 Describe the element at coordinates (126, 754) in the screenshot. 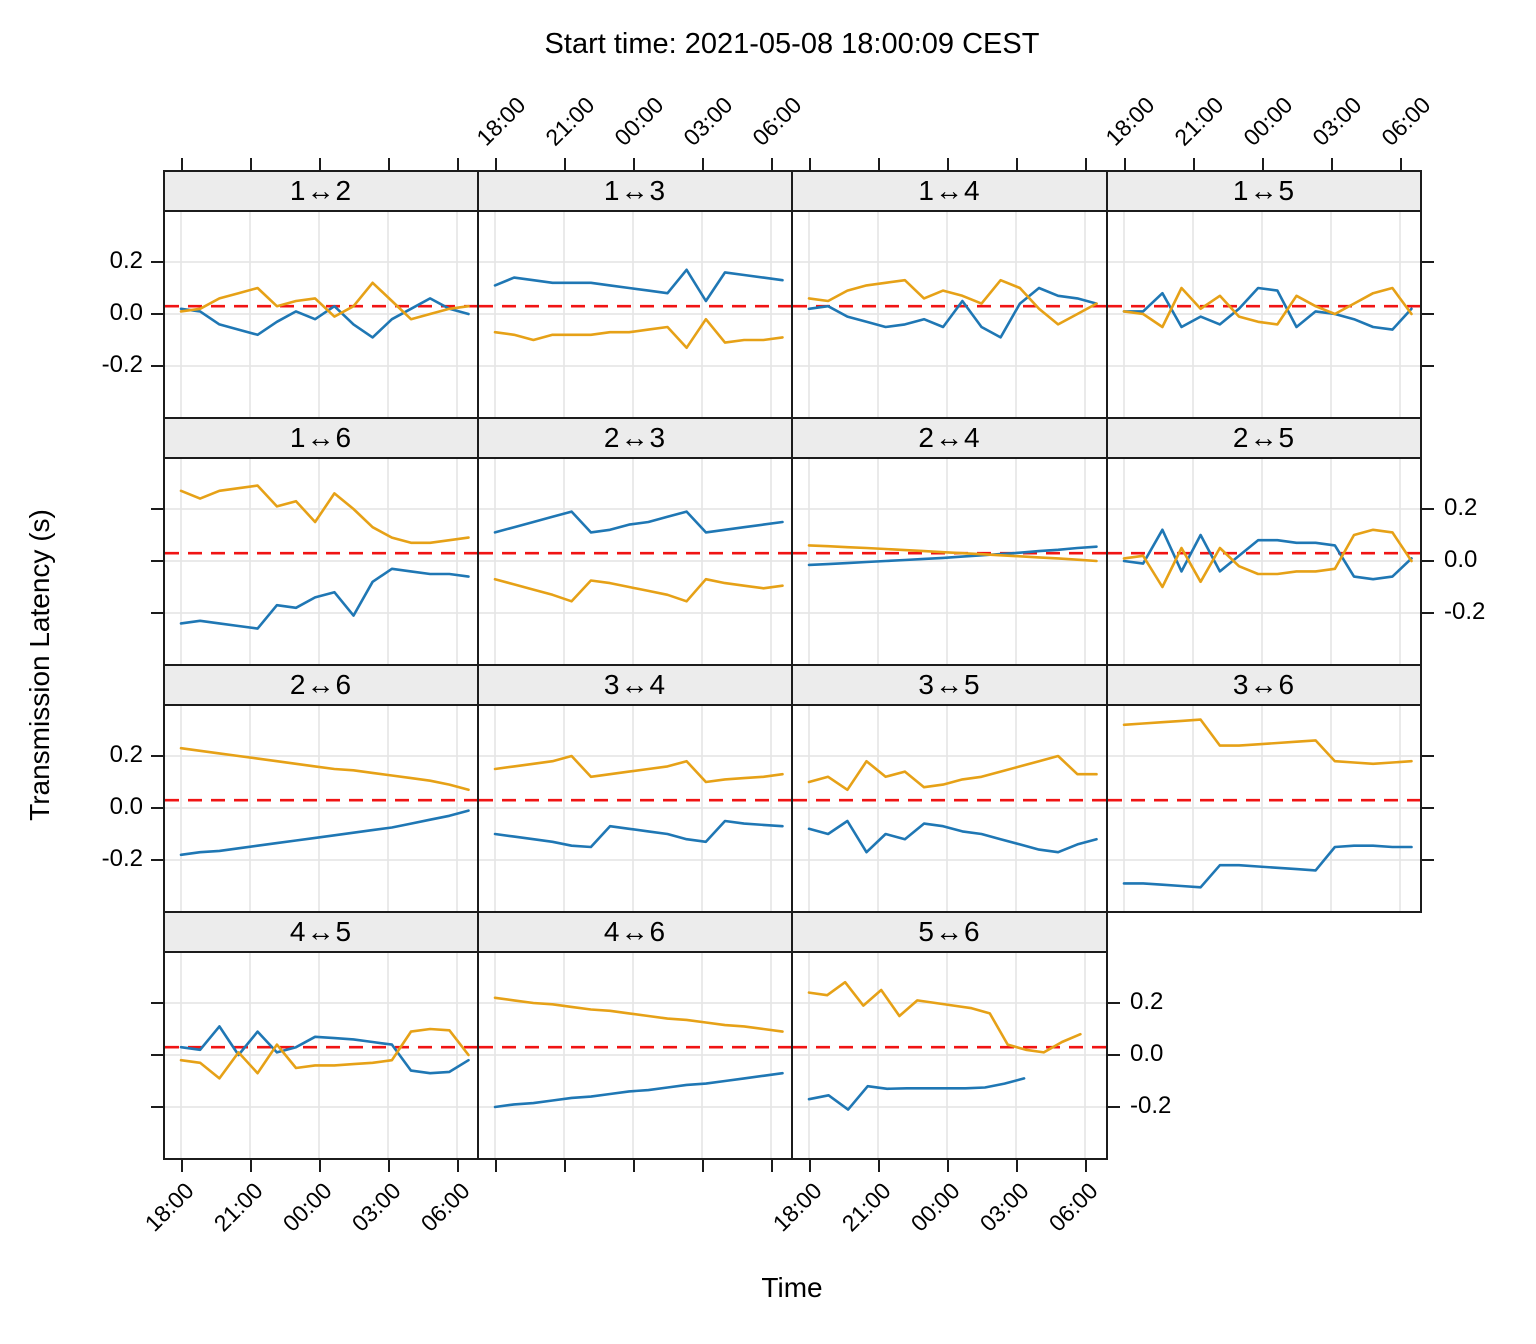

I see `y-tick-label: 0.2` at that location.